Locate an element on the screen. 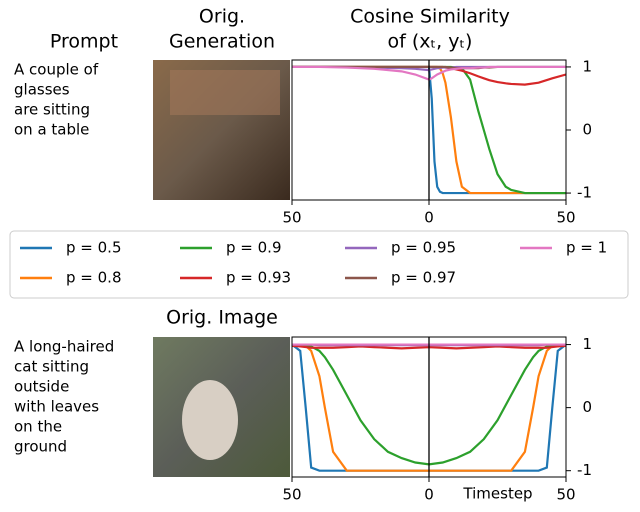  chart-title: Cosine Similarity is located at coordinates (430, 17).